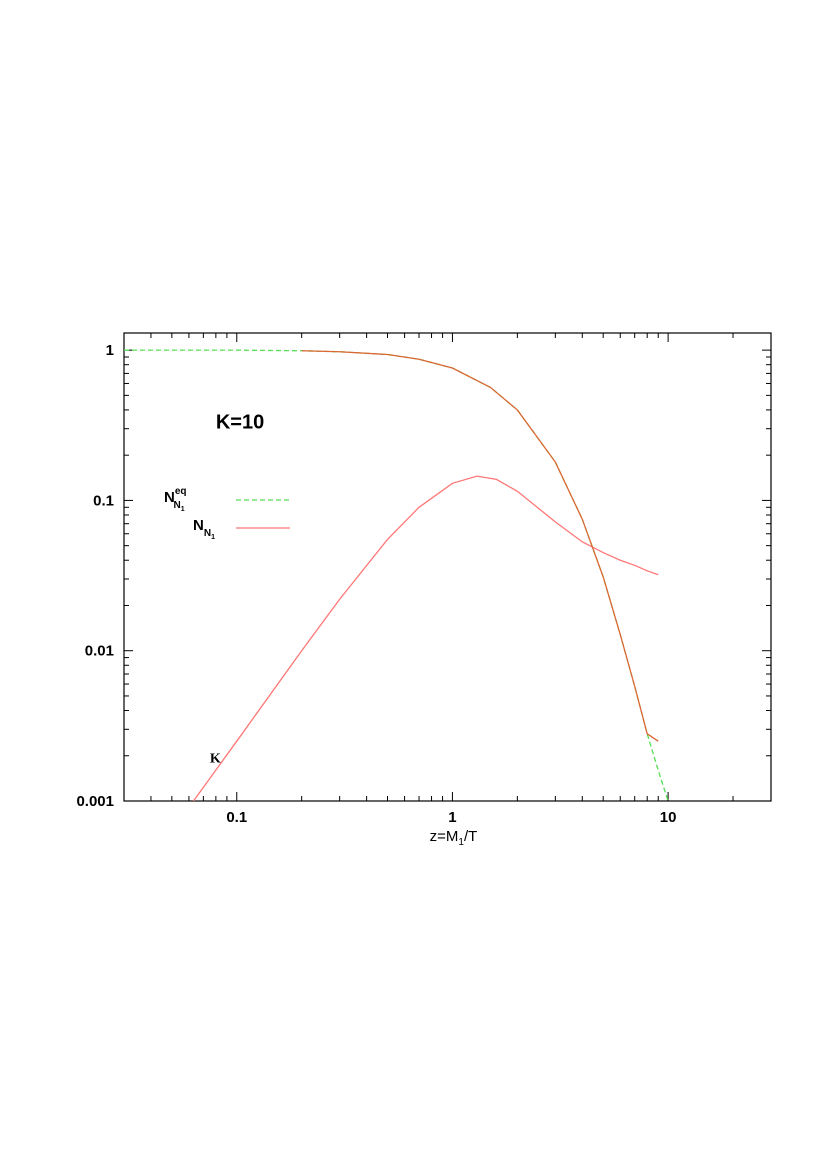 Image resolution: width=827 pixels, height=1170 pixels. I want to click on x-tick-label: 0.1, so click(236, 817).